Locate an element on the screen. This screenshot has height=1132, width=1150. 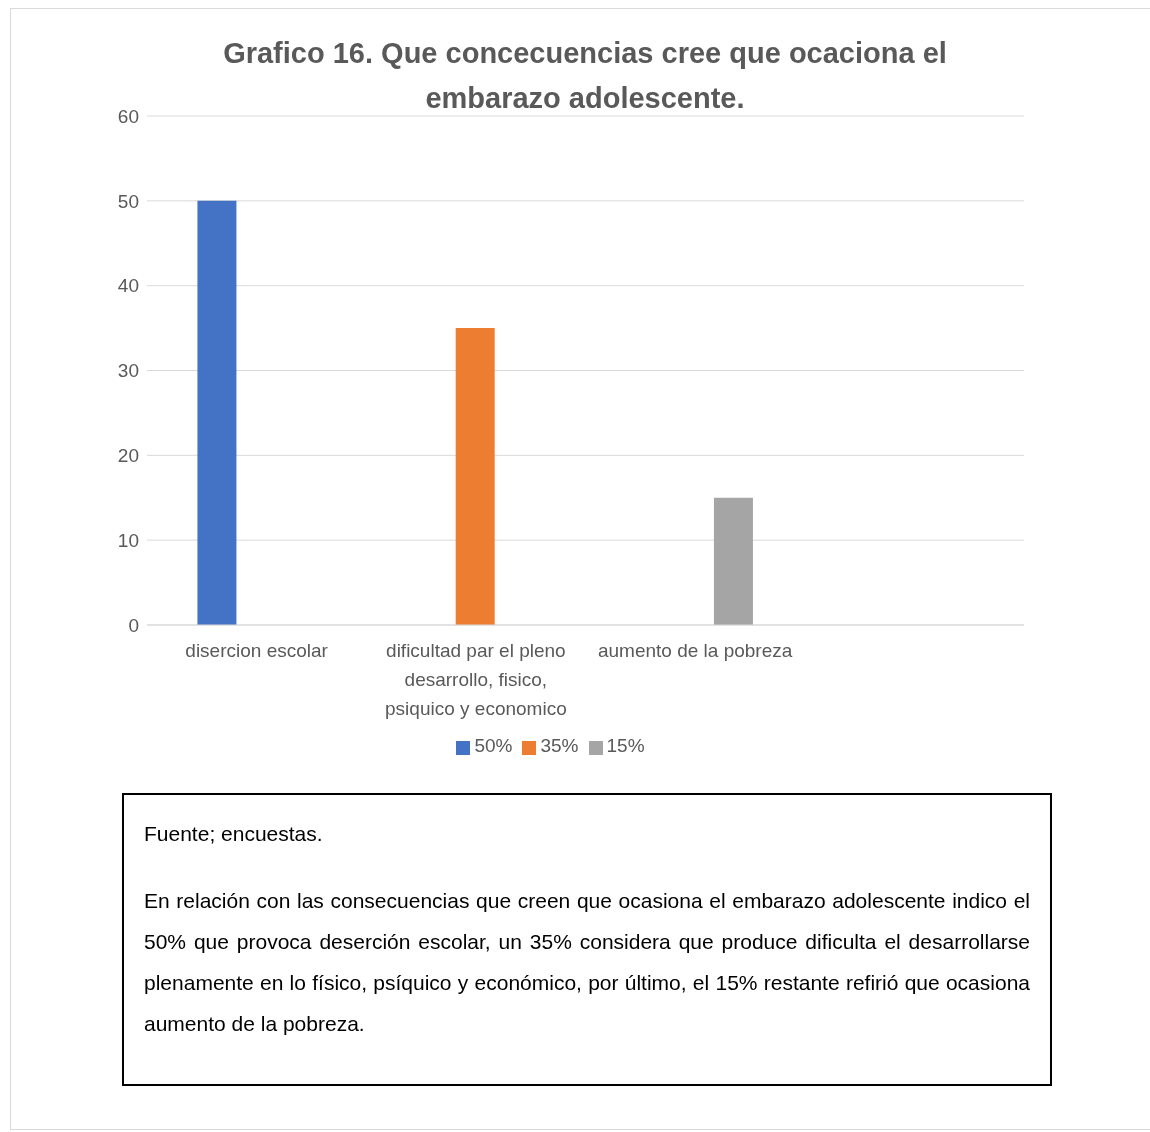
y-tick-label: 30 is located at coordinates (128, 371).